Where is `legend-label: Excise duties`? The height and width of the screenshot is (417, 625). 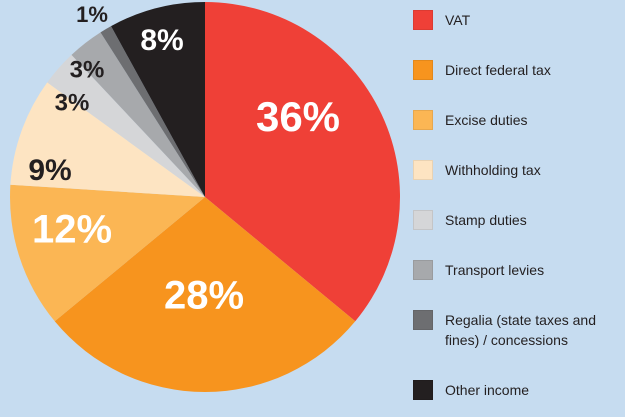 legend-label: Excise duties is located at coordinates (486, 120).